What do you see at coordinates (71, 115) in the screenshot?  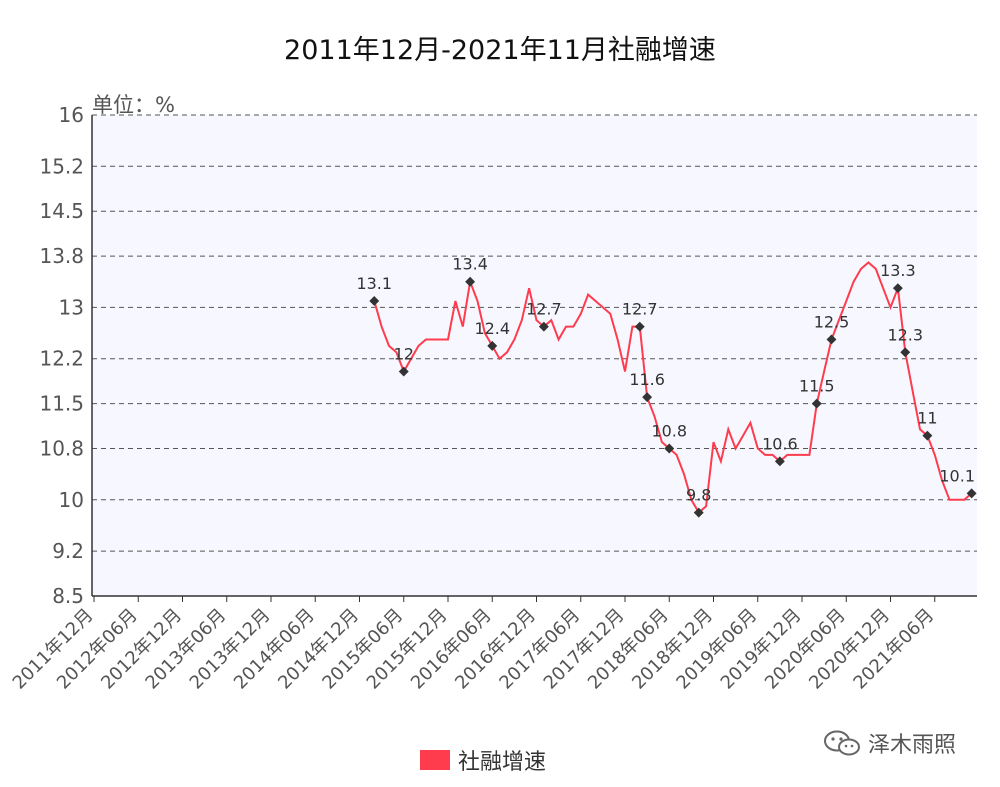 I see `y-tick-label: 16` at bounding box center [71, 115].